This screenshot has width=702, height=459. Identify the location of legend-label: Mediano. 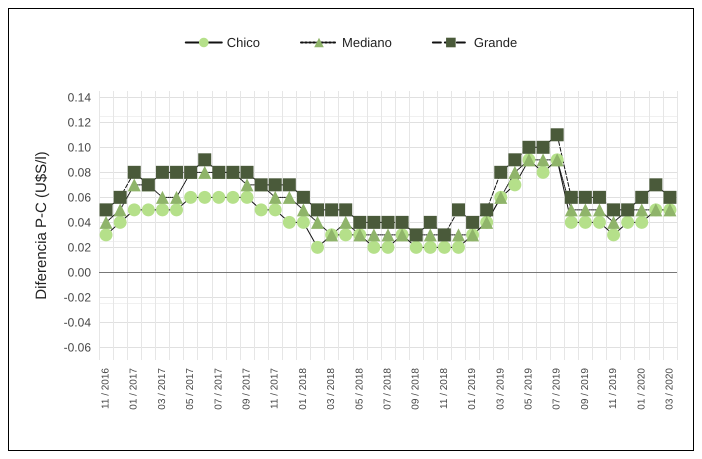
(367, 42).